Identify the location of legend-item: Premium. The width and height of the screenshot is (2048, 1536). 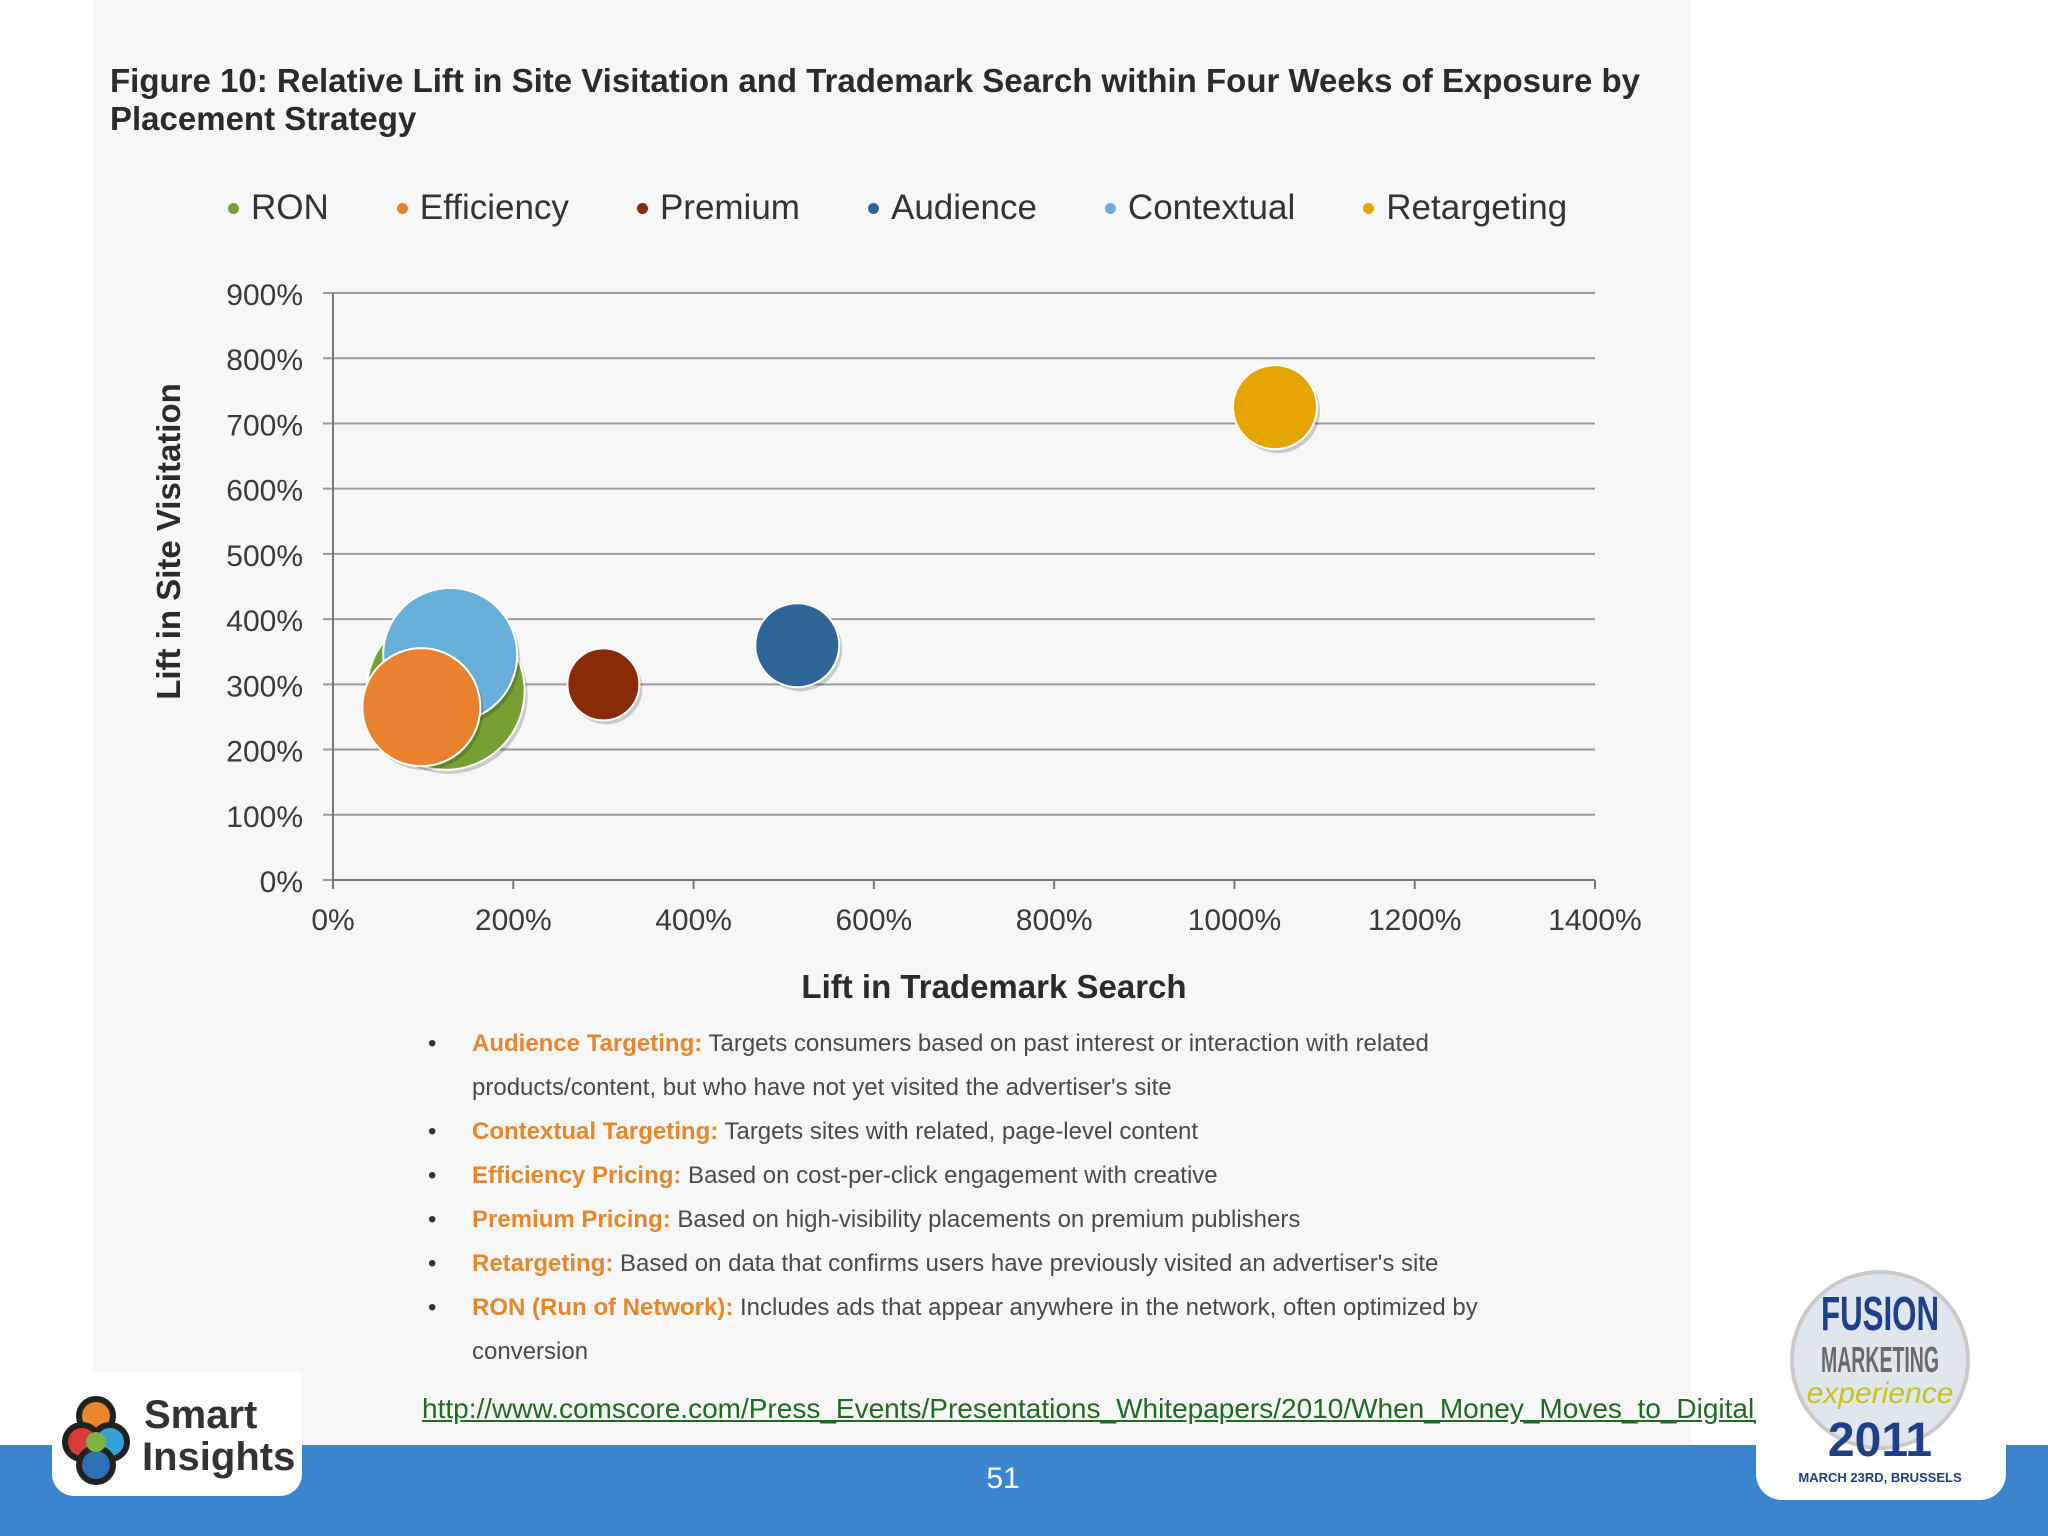
(718, 208).